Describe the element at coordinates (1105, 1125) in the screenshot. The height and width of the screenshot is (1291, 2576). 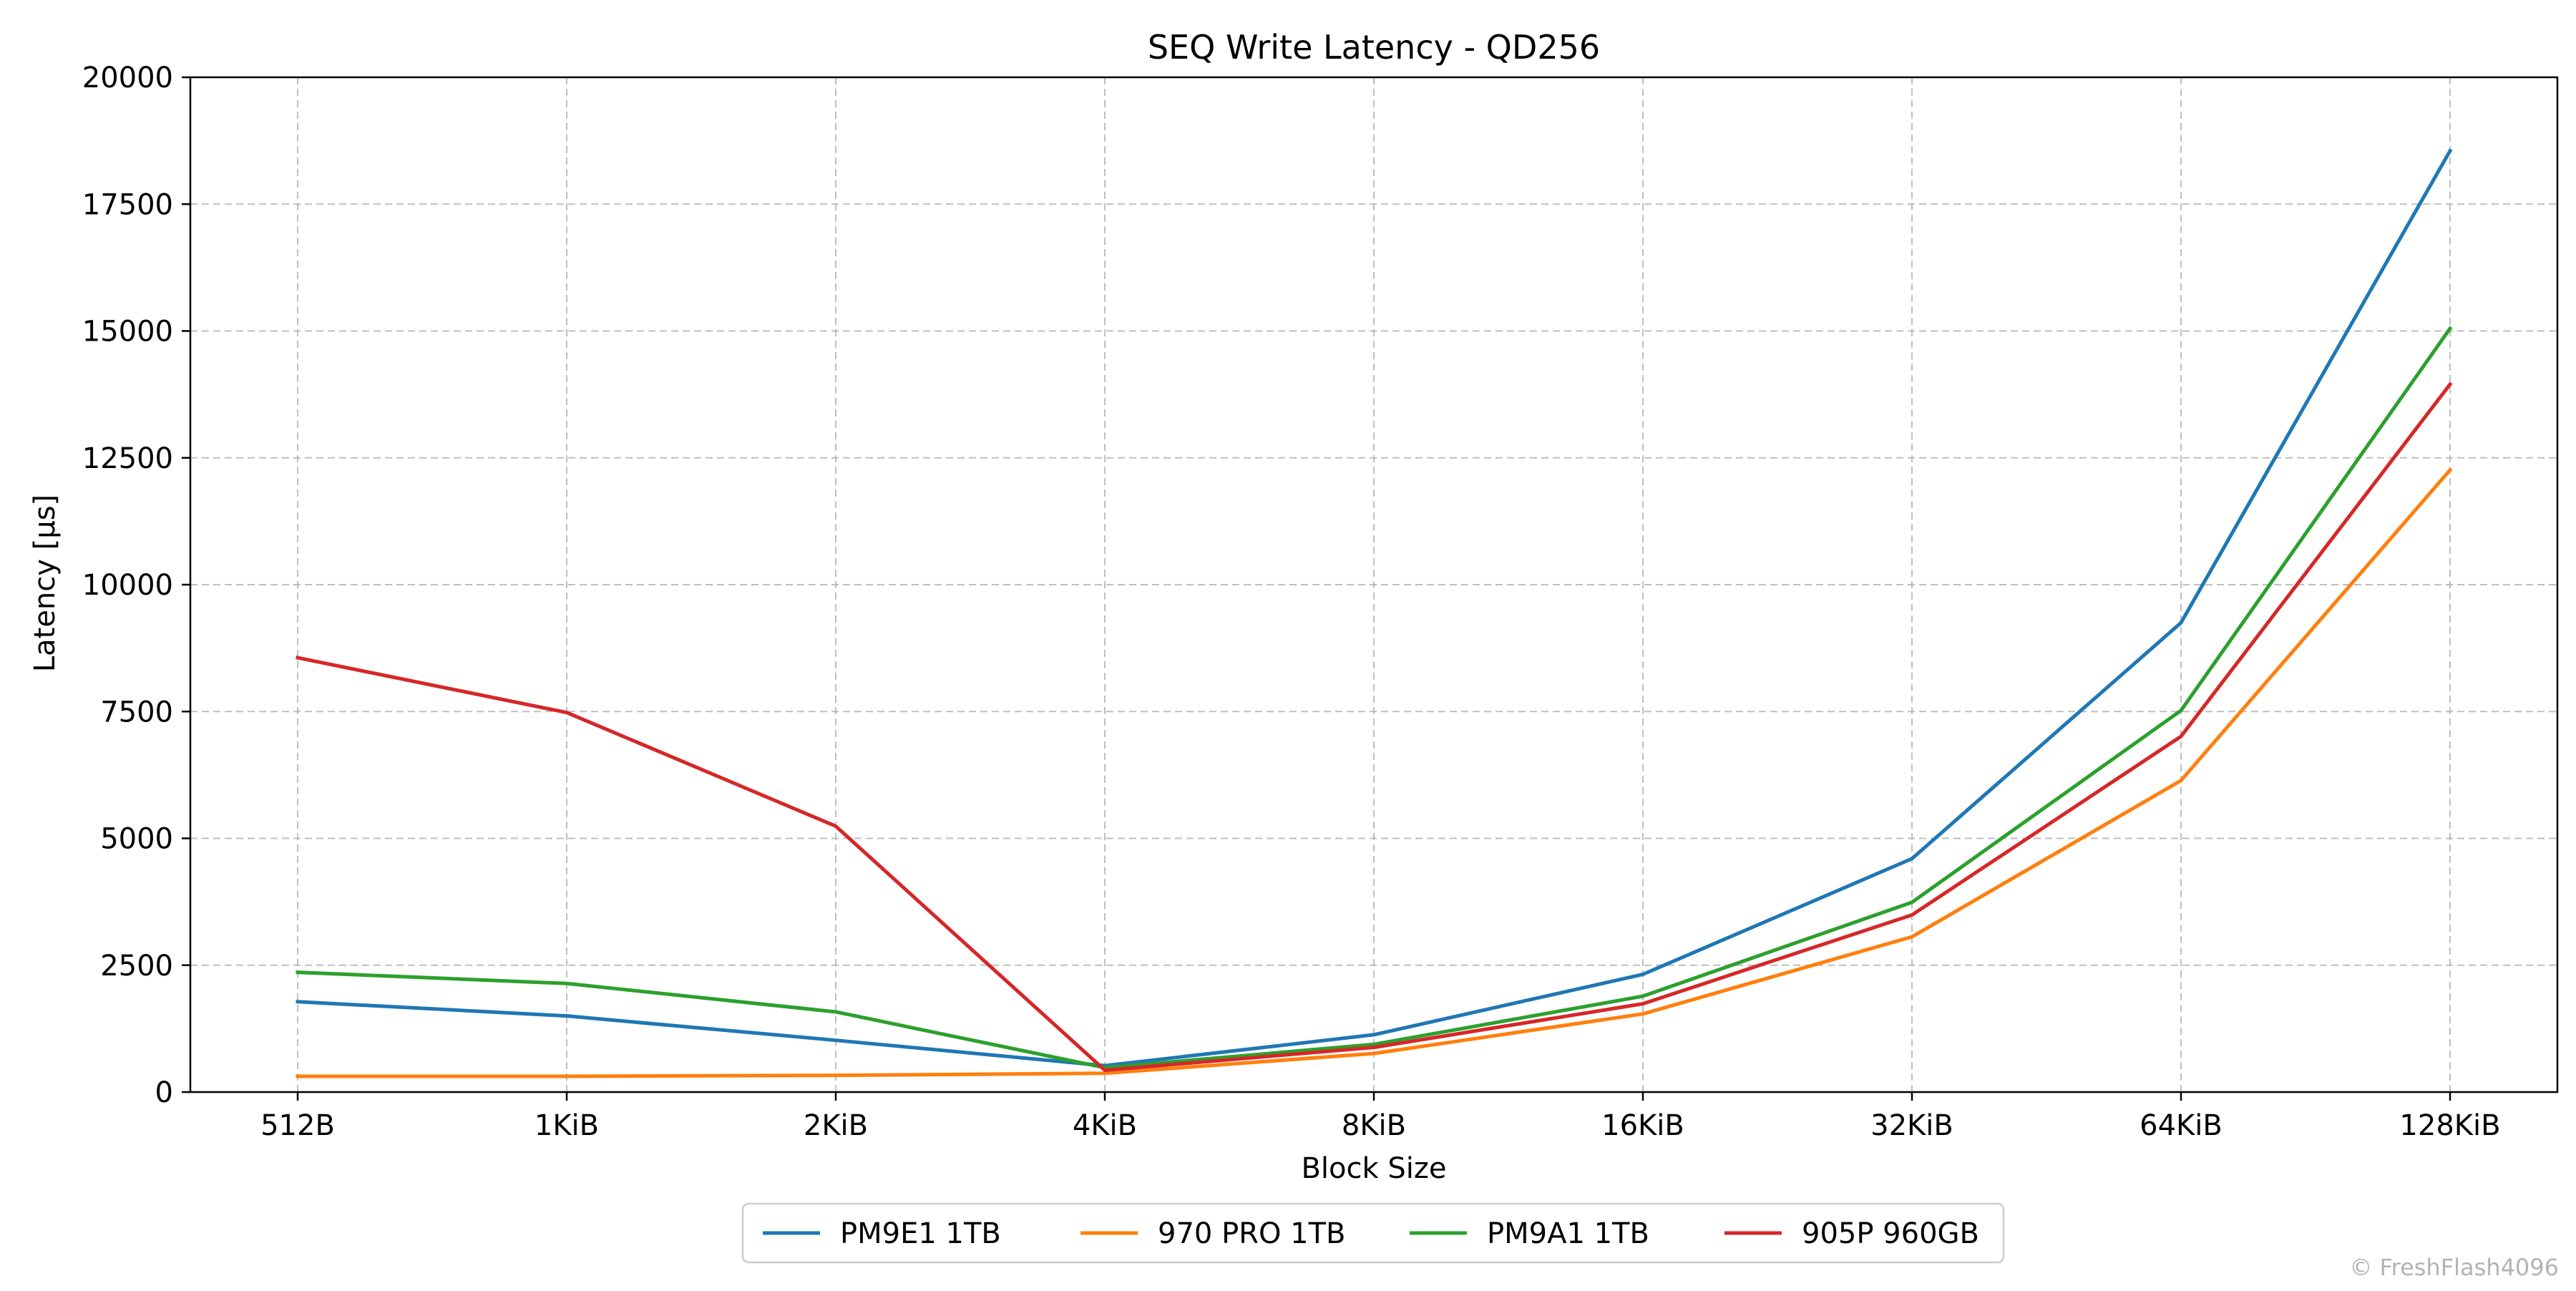
I see `x-tick-label: 4KiB` at that location.